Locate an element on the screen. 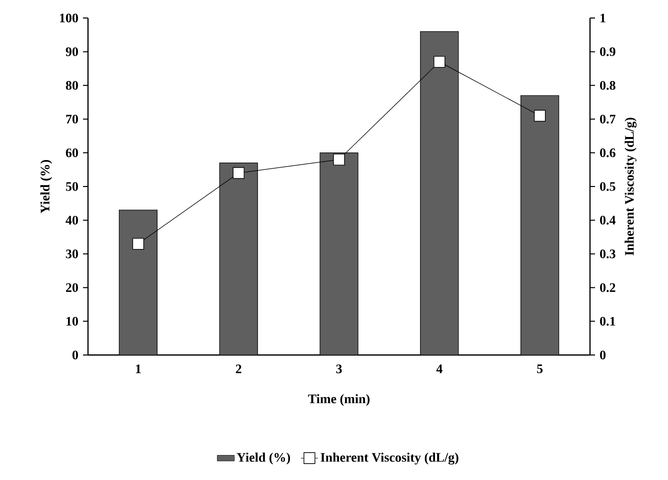 The height and width of the screenshot is (480, 668). y-tick-label: 100 is located at coordinates (69, 18).